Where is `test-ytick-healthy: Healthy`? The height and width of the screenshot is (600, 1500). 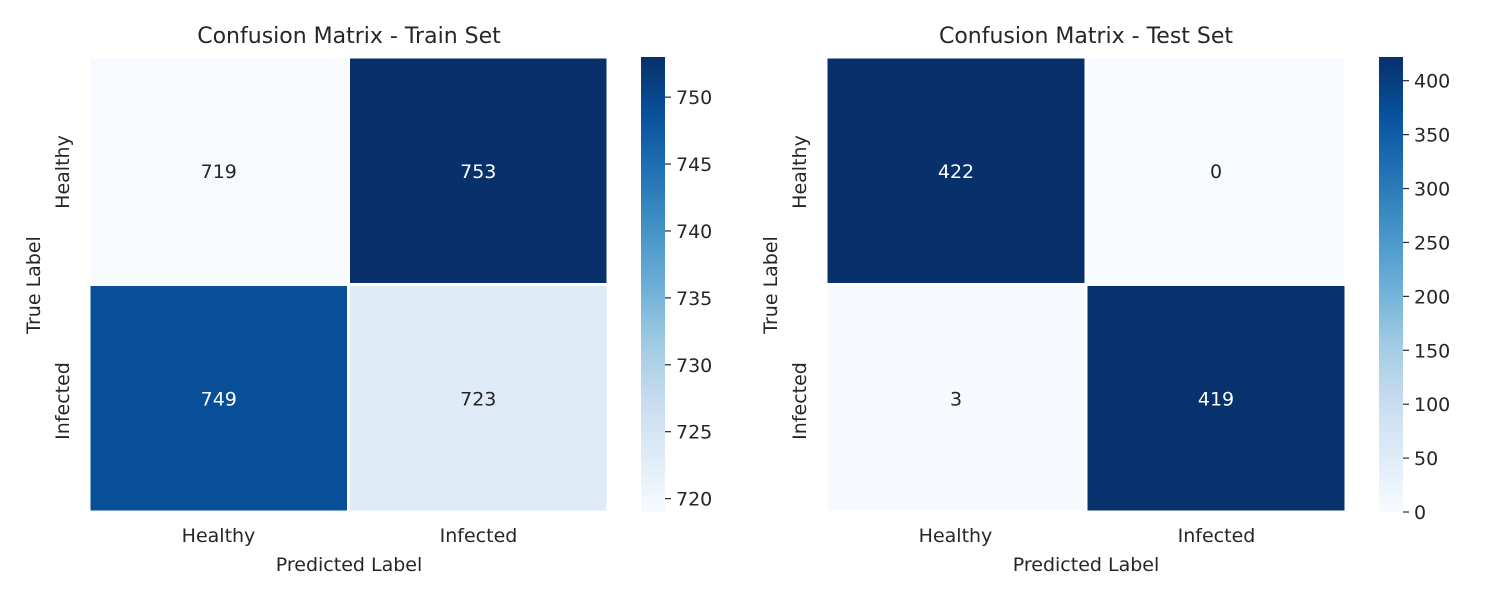
test-ytick-healthy: Healthy is located at coordinates (800, 172).